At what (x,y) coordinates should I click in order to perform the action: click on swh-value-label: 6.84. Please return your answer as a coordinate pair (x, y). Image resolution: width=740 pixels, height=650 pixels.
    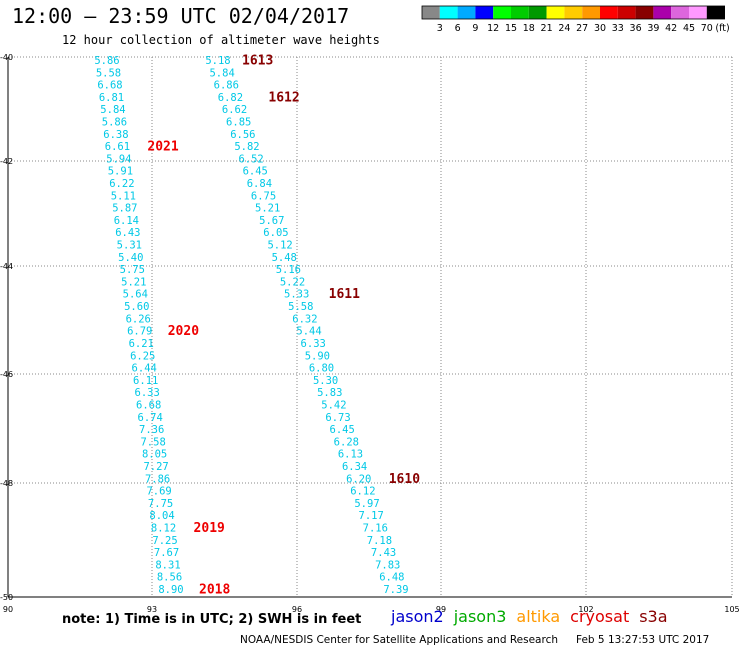
    Looking at the image, I should click on (259, 184).